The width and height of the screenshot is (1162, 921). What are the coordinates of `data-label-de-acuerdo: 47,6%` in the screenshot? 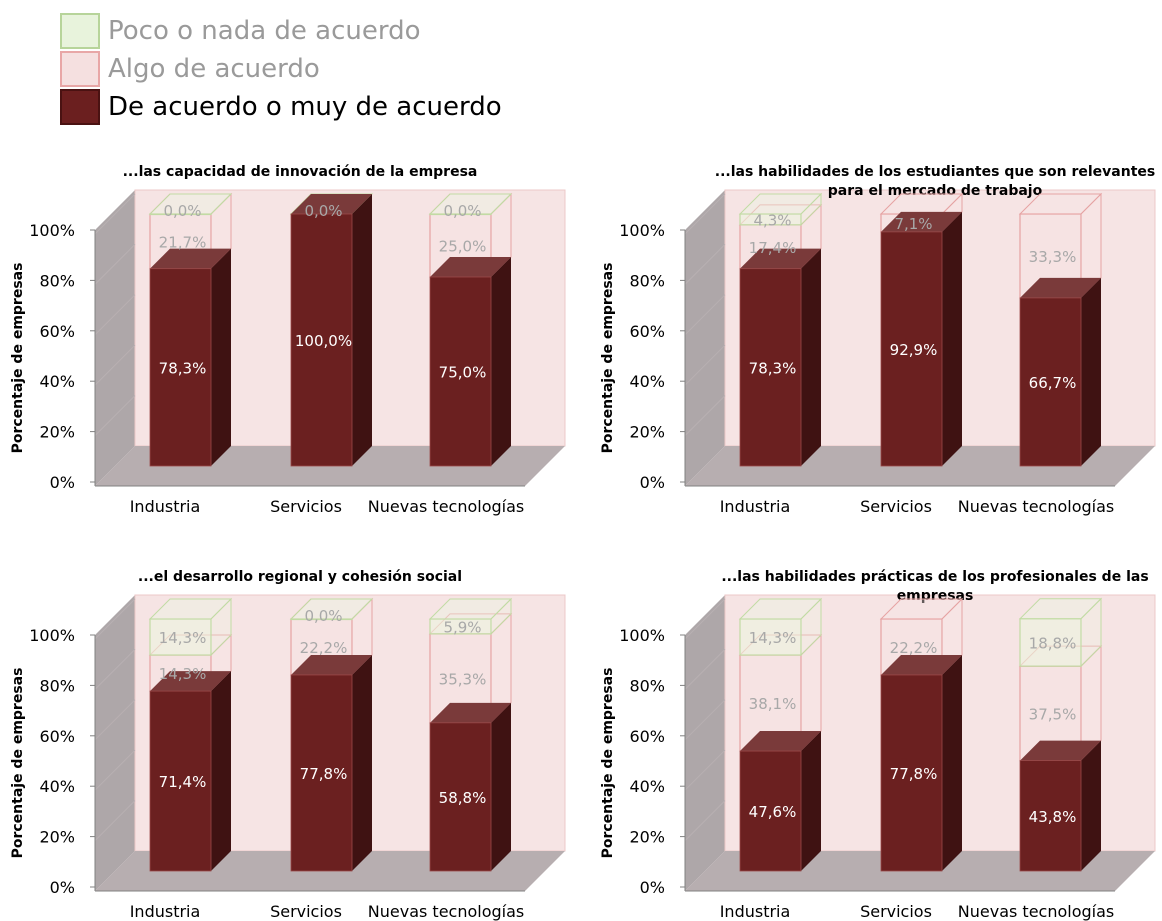 It's located at (773, 812).